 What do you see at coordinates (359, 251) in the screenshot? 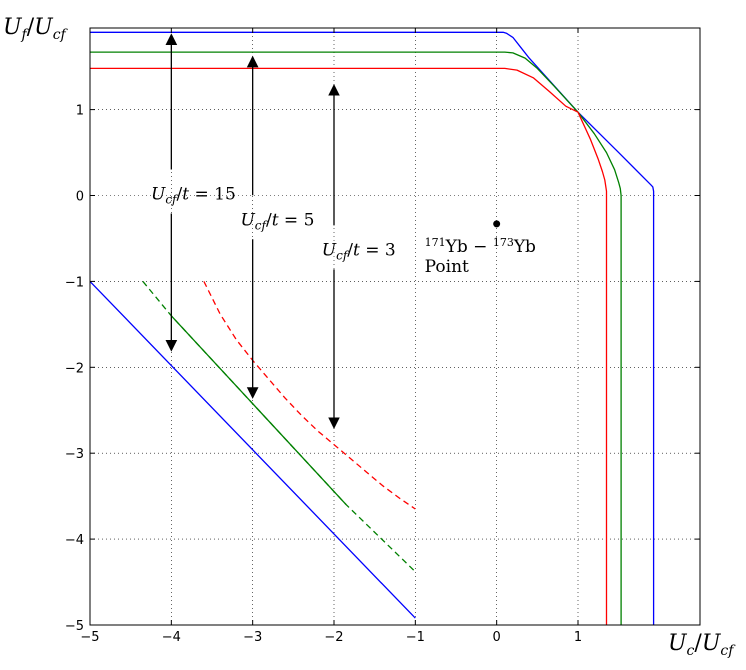
I see `arrow-label: Ucf/t = 3` at bounding box center [359, 251].